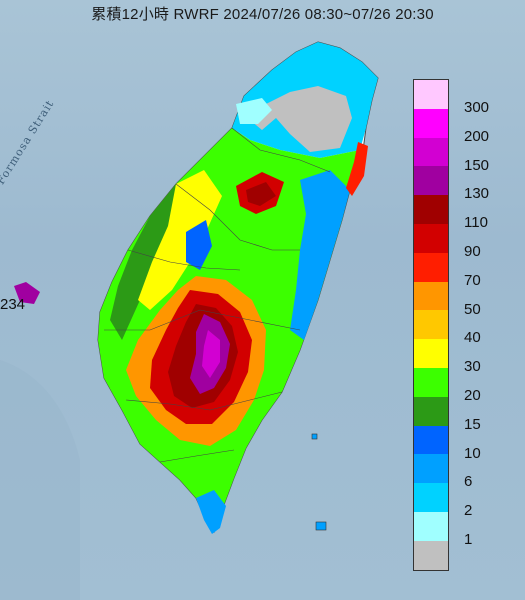  Describe the element at coordinates (472, 251) in the screenshot. I see `legend-label: 90` at that location.